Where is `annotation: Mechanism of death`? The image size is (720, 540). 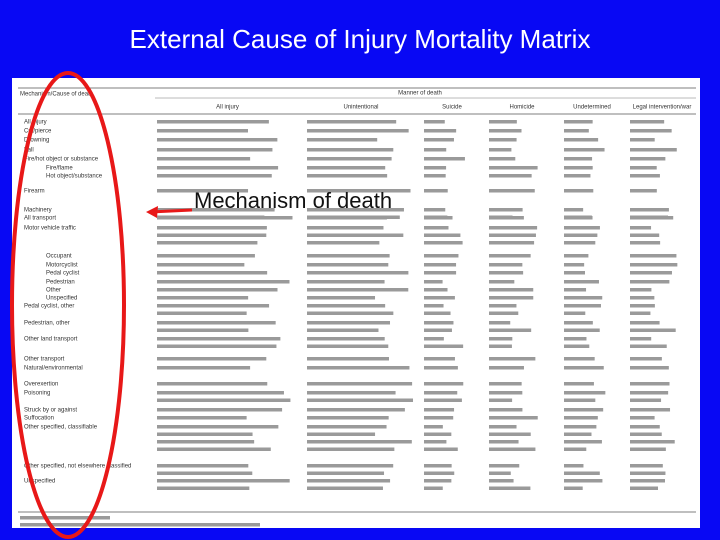
annotation: Mechanism of death is located at coordinates (293, 200).